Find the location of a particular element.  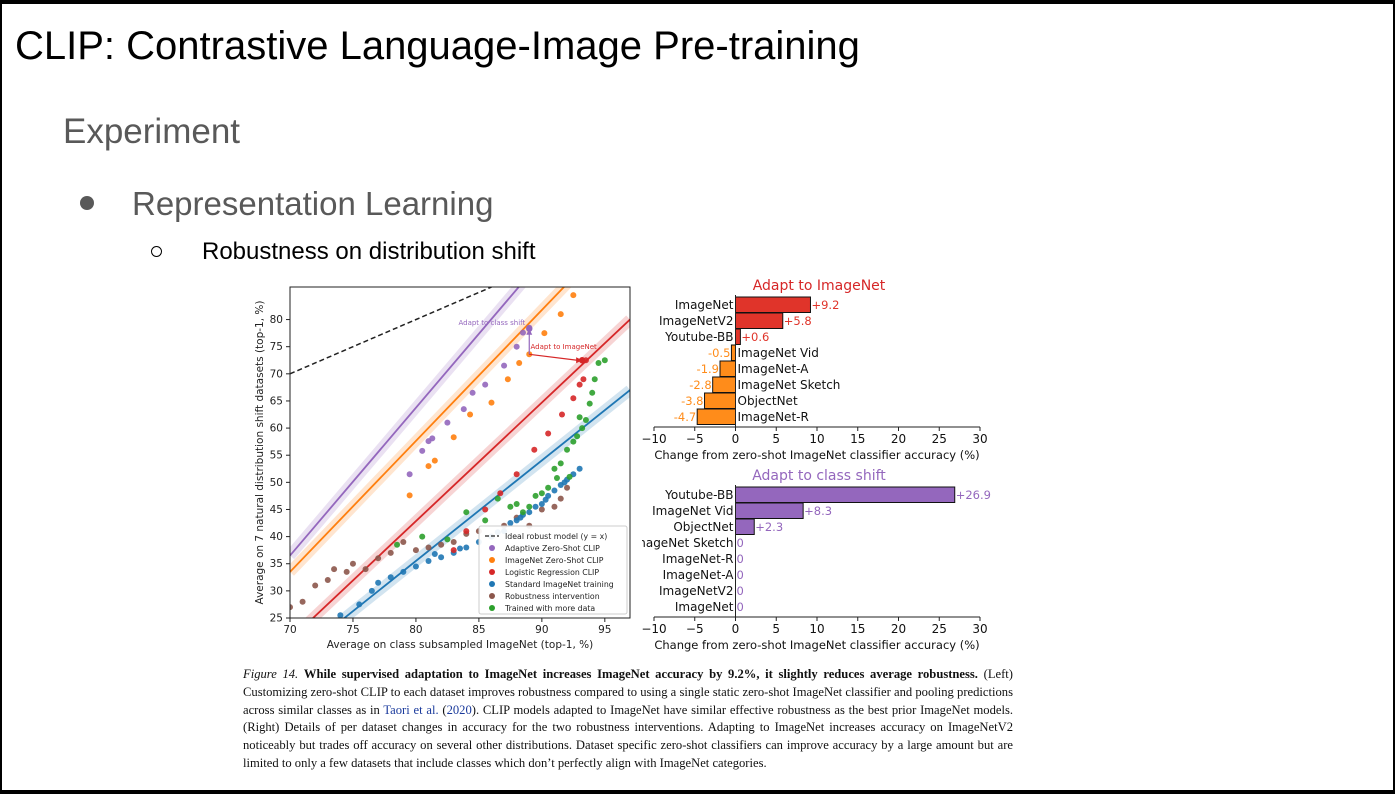

y-tick-label: 75 is located at coordinates (276, 347).